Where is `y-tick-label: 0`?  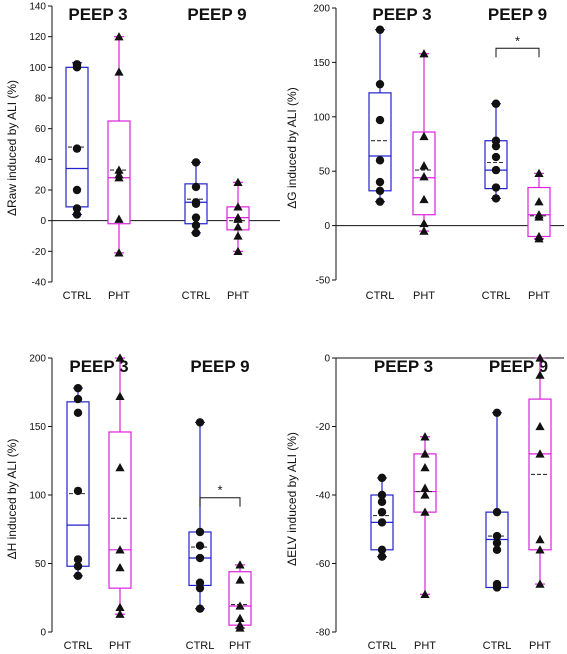
y-tick-label: 0 is located at coordinates (43, 221).